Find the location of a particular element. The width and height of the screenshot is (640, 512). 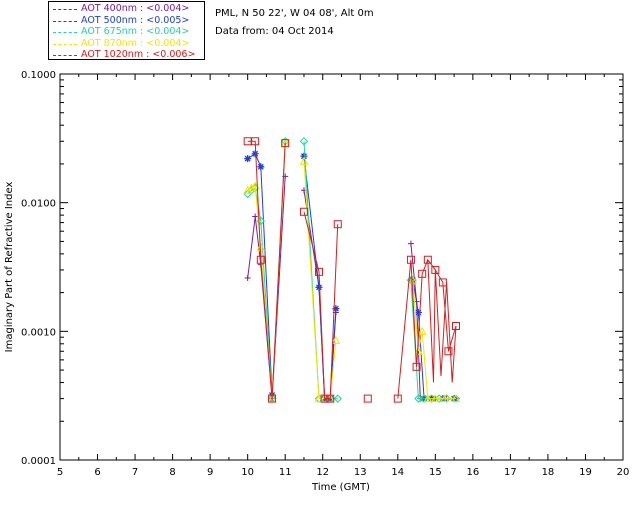

y-tick-label: 0.0001 is located at coordinates (38, 461).